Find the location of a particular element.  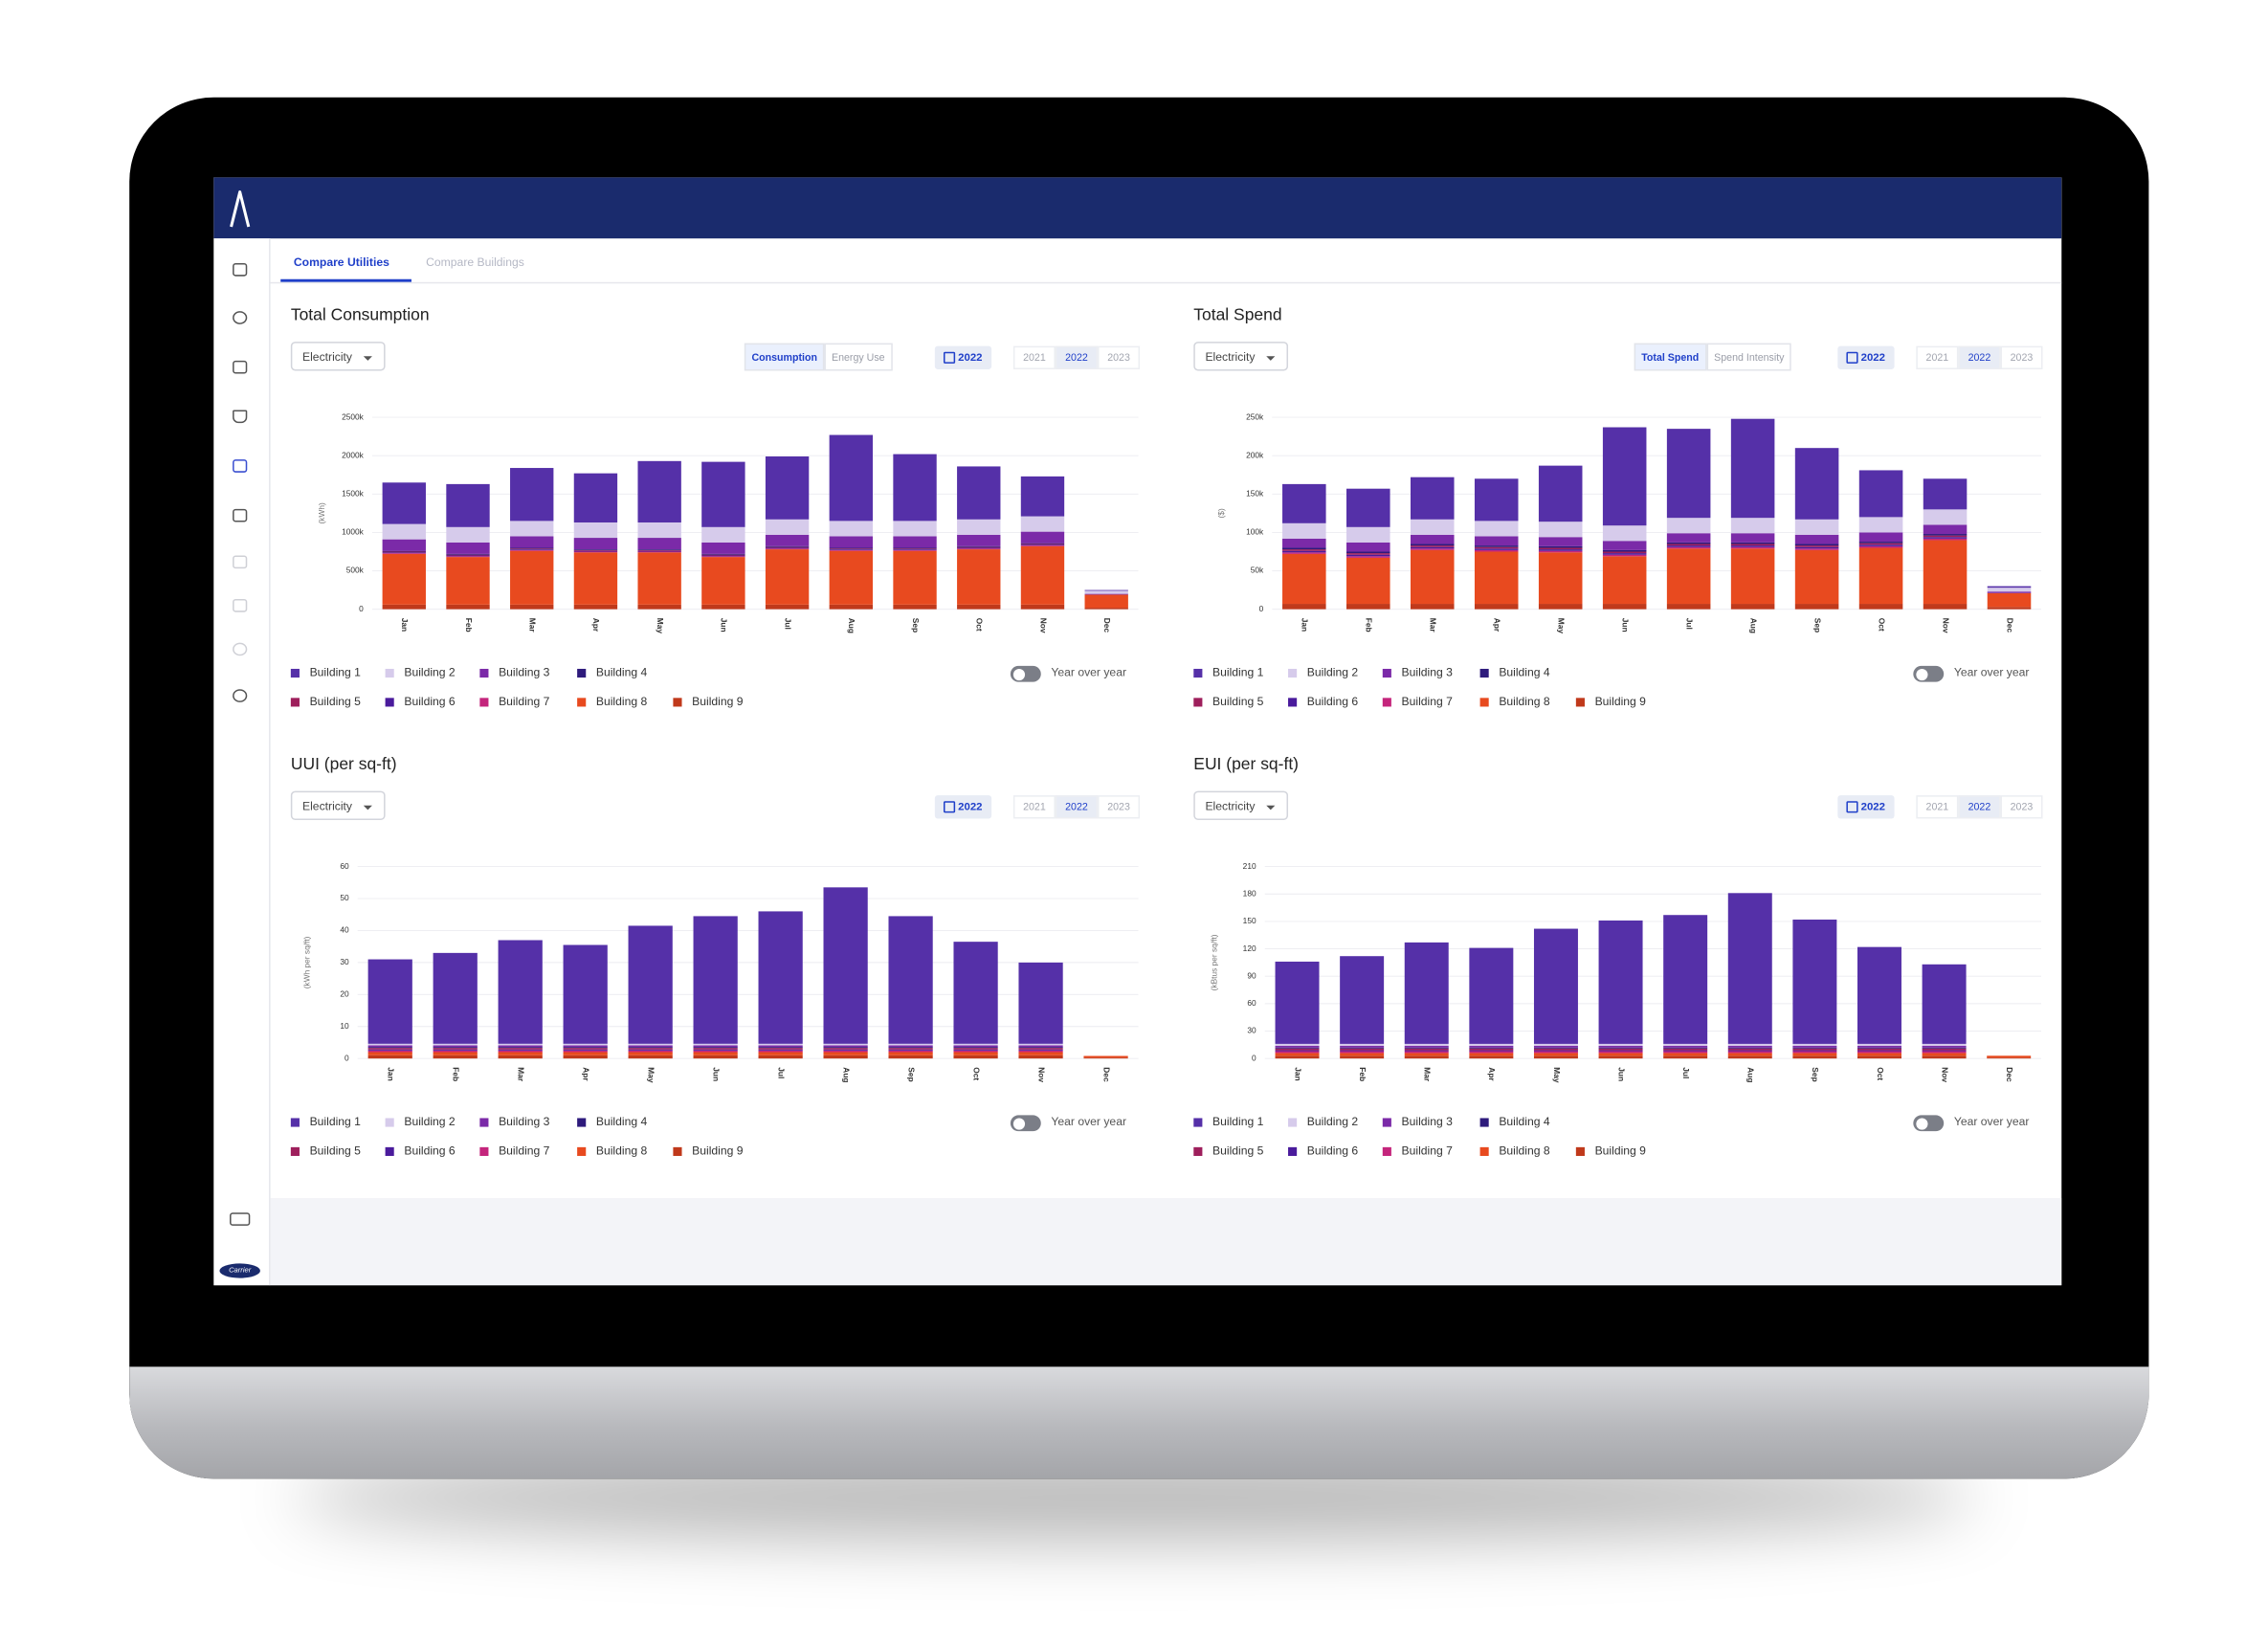

chat-icon is located at coordinates (240, 1219).